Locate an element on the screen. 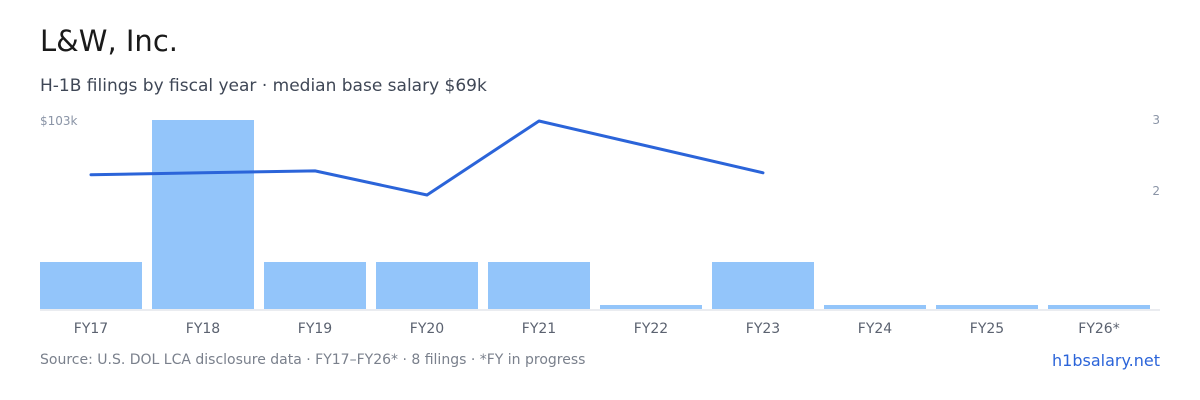  bar-fy23 is located at coordinates (763, 285).